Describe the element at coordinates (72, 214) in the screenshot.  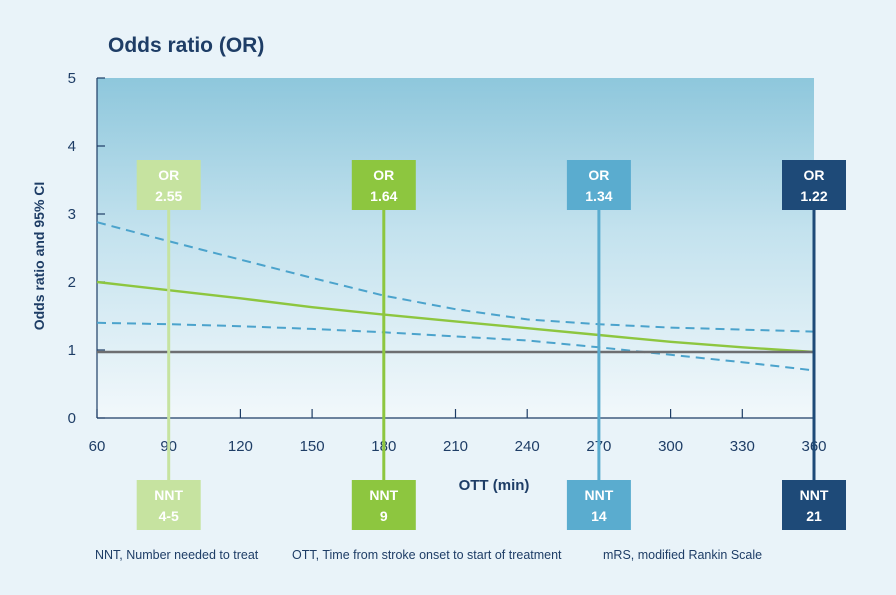
I see `y-tick-label: 3` at that location.